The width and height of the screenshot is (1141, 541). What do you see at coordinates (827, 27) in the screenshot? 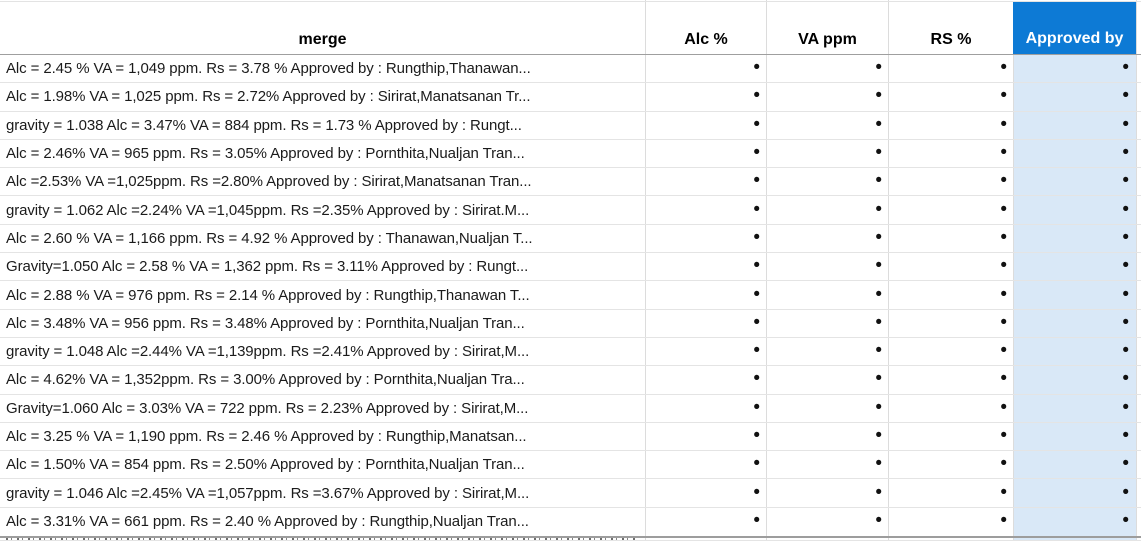
I see `column-header-va-ppm: VA ppm` at bounding box center [827, 27].